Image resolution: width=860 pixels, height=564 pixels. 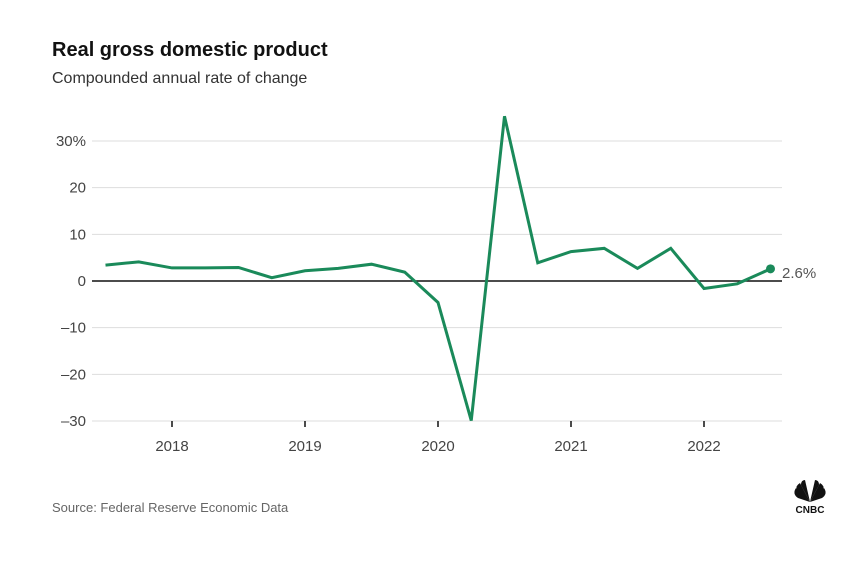 I want to click on x-tick-label: 2018, so click(x=171, y=446).